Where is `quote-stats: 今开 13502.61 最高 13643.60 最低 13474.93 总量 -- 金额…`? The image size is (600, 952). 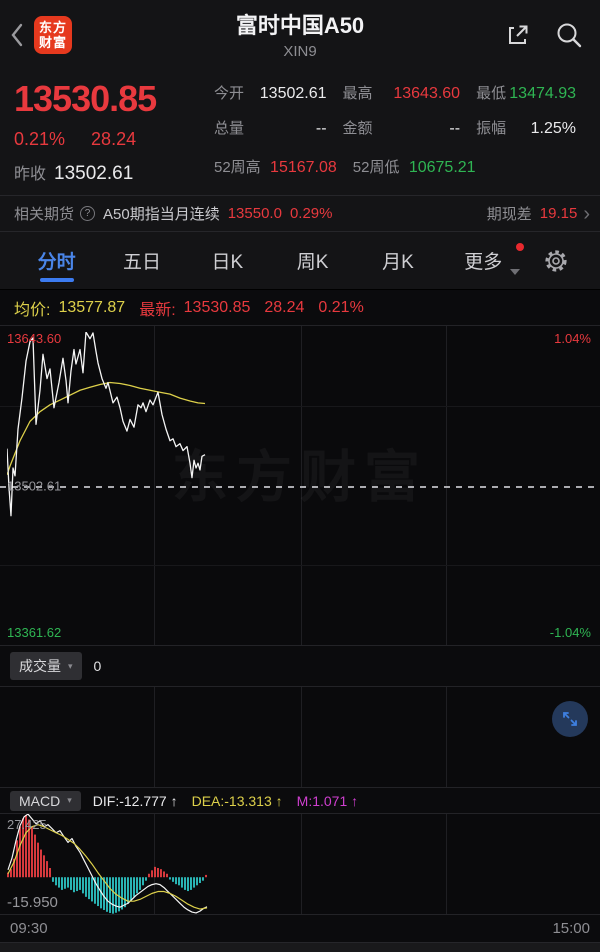
quote-stats: 今开 13502.61 最高 13643.60 最低 13474.93 总量 -- 金额… is located at coordinates (405, 136).